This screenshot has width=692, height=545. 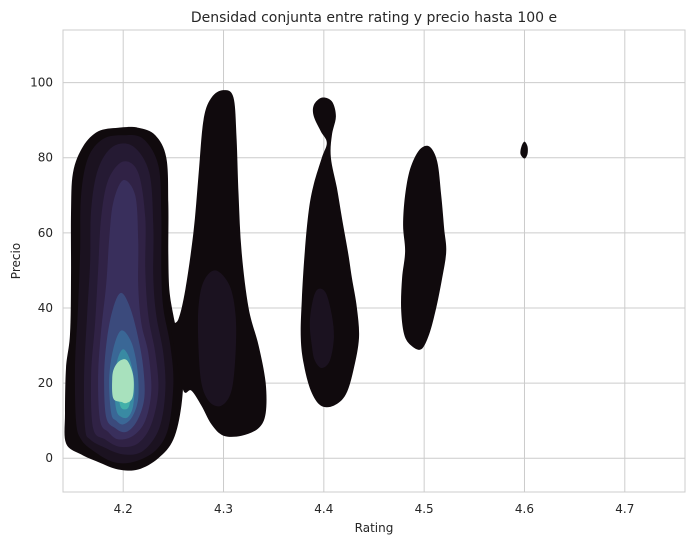 I want to click on y-axis-label: Precio, so click(x=16, y=261).